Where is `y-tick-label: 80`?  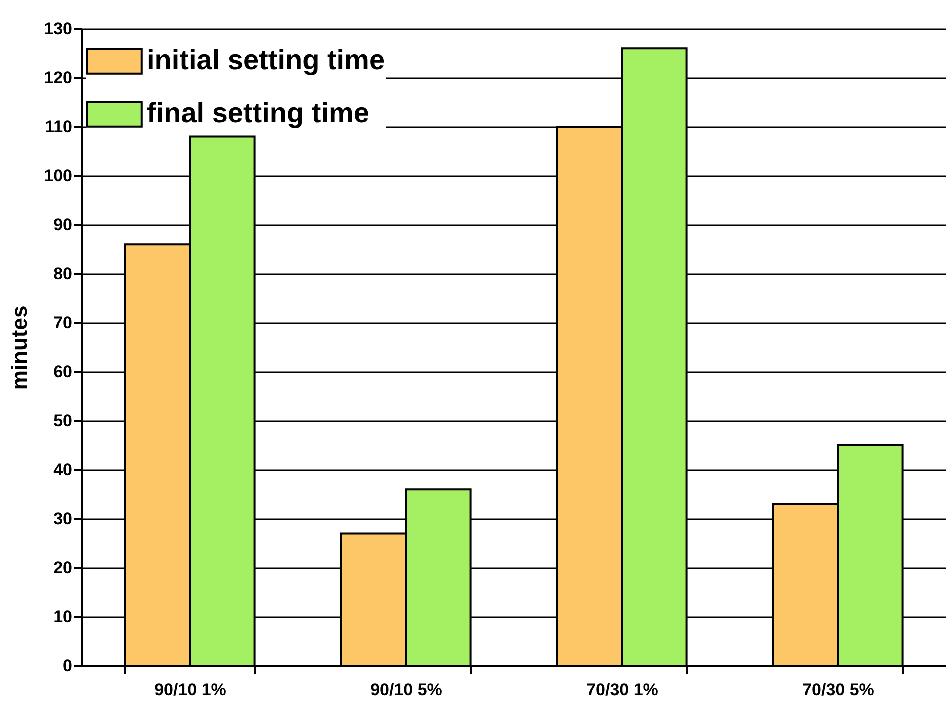
y-tick-label: 80 is located at coordinates (63, 274).